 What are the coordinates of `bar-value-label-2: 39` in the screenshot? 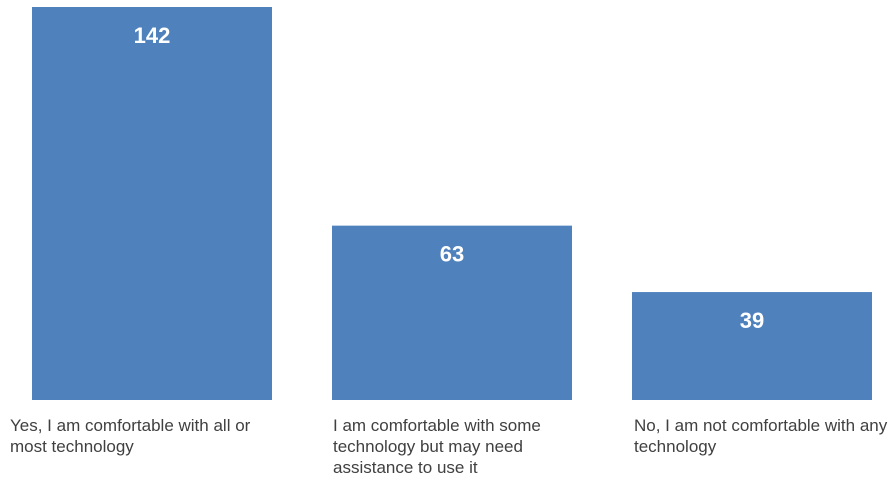 It's located at (752, 320).